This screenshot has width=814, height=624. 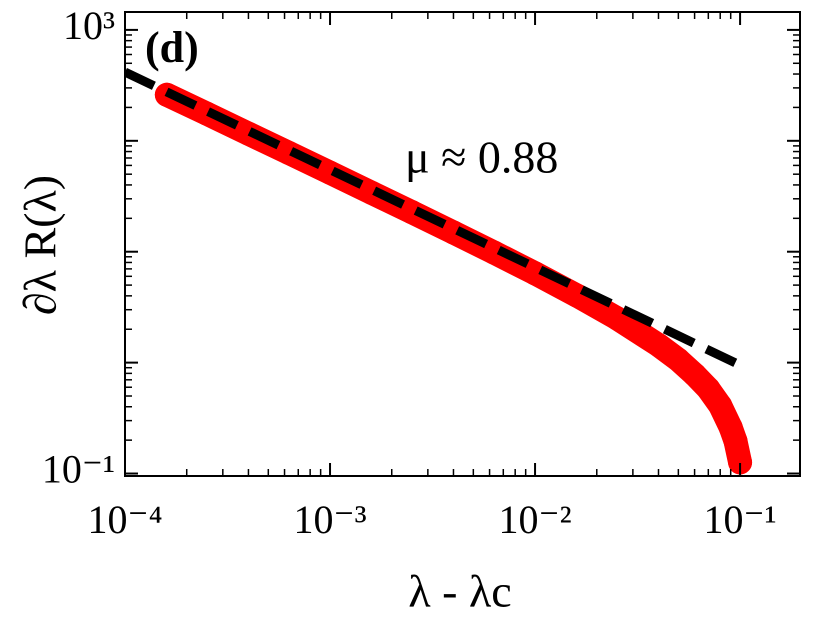 I want to click on x-axis-label: λ - λc, so click(x=459, y=591).